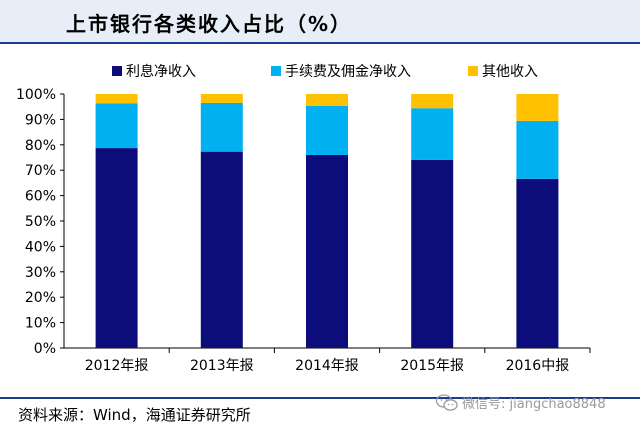  I want to click on legend-label: 手续费及佣金净收入, so click(348, 71).